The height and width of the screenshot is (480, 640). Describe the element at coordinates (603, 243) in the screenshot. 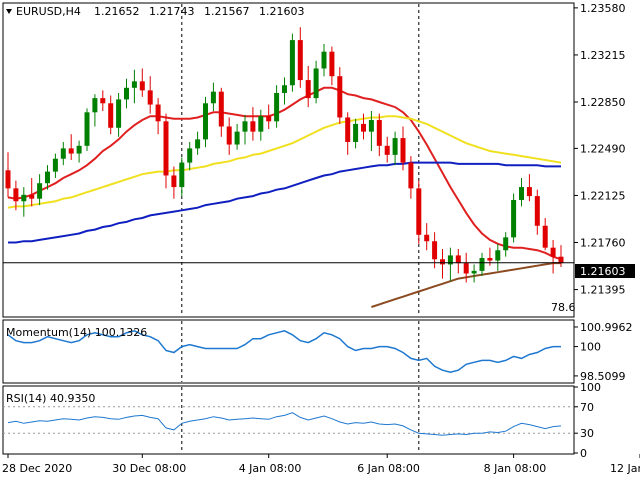

I see `price-axis-tick-label: 1.21760` at that location.